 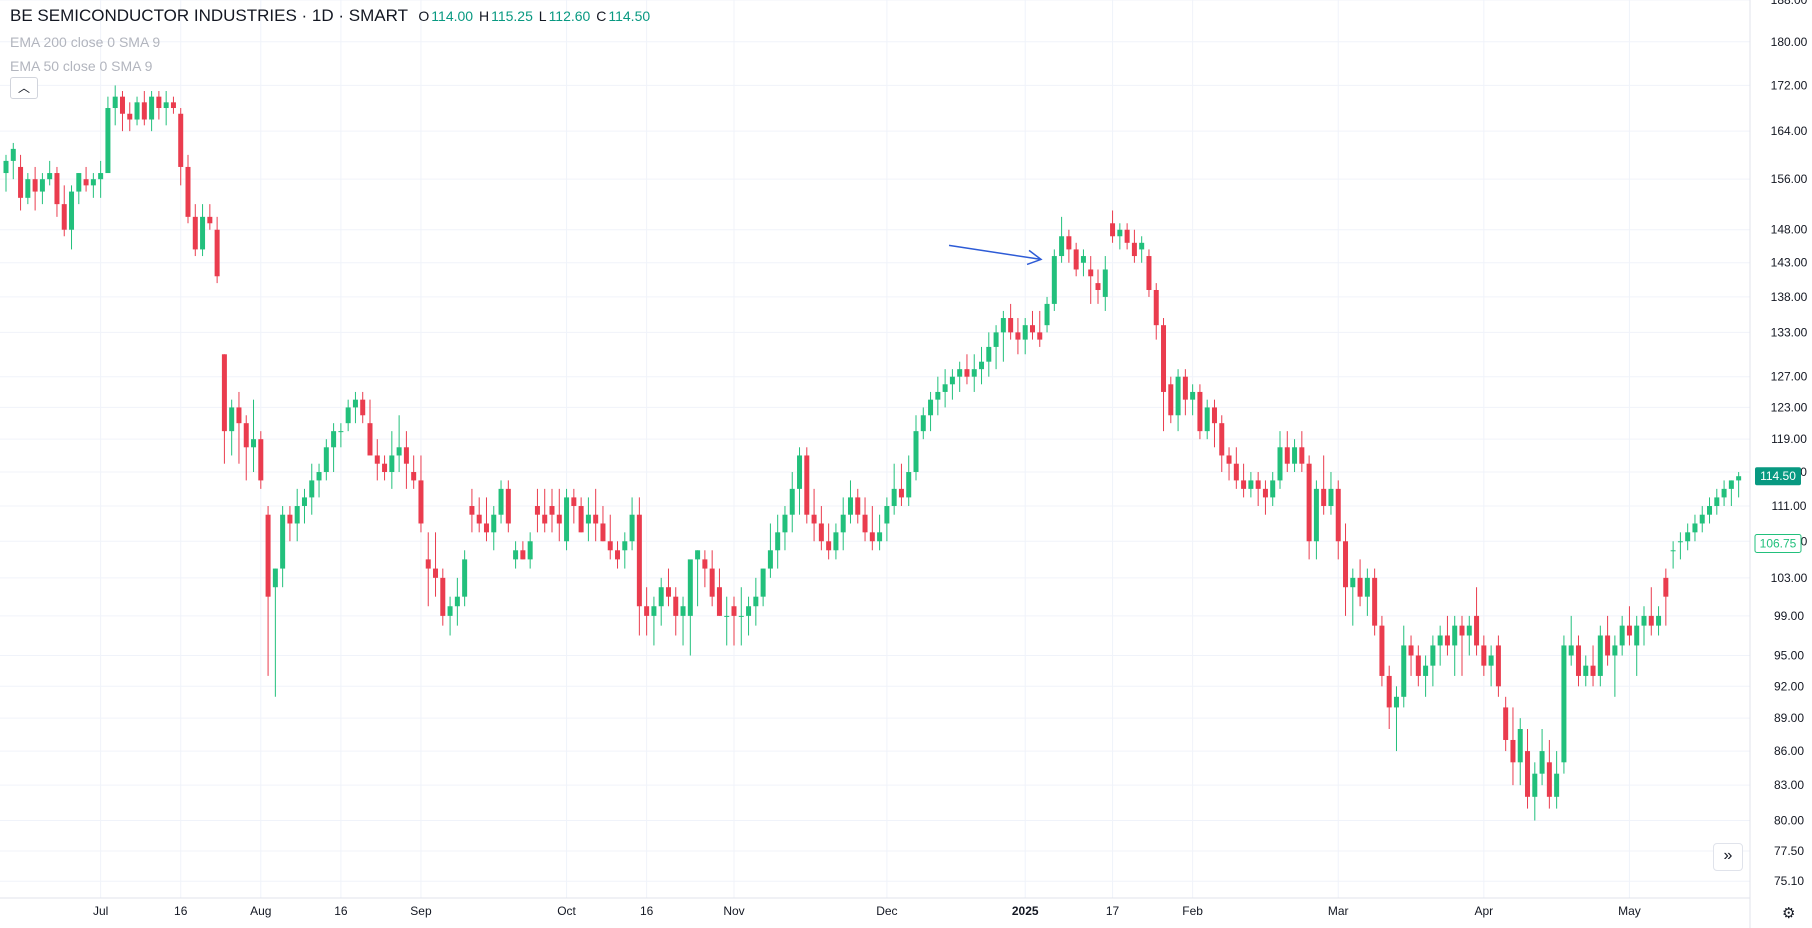 I want to click on indicator-ema200: EMA 200 close 0 SMA 9, so click(x=85, y=42).